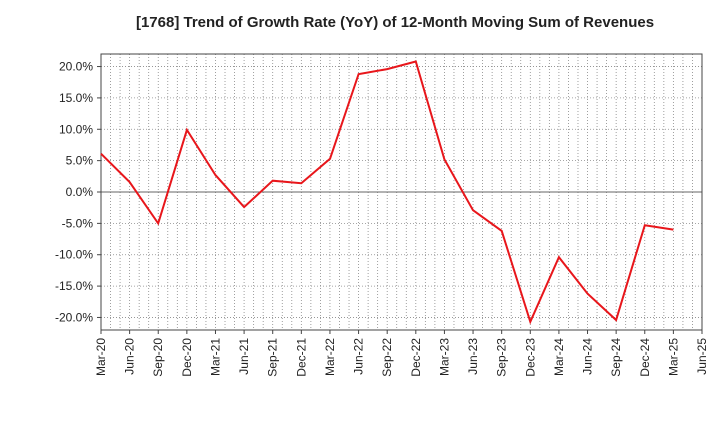  What do you see at coordinates (416, 357) in the screenshot?
I see `x-tick-label: Dec-22` at bounding box center [416, 357].